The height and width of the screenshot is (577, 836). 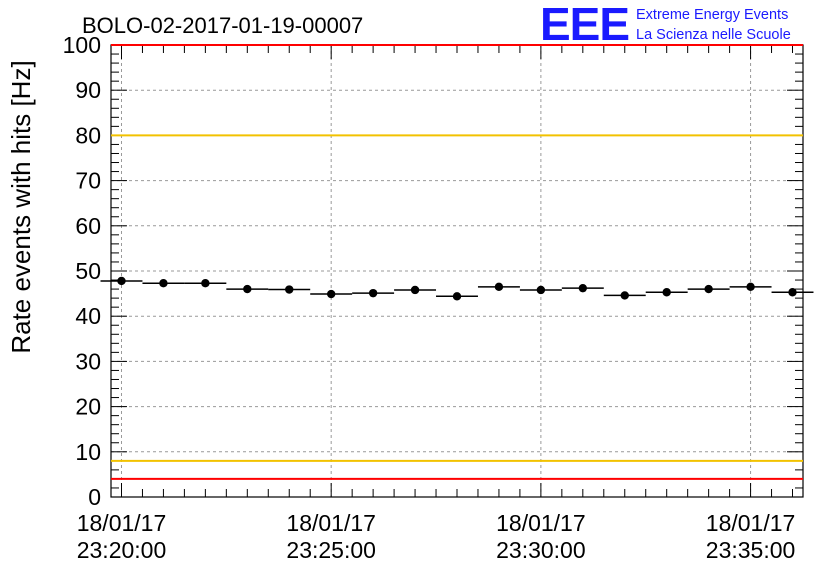 What do you see at coordinates (21, 206) in the screenshot?
I see `y-axis-label: Rate events with hits [Hz]` at bounding box center [21, 206].